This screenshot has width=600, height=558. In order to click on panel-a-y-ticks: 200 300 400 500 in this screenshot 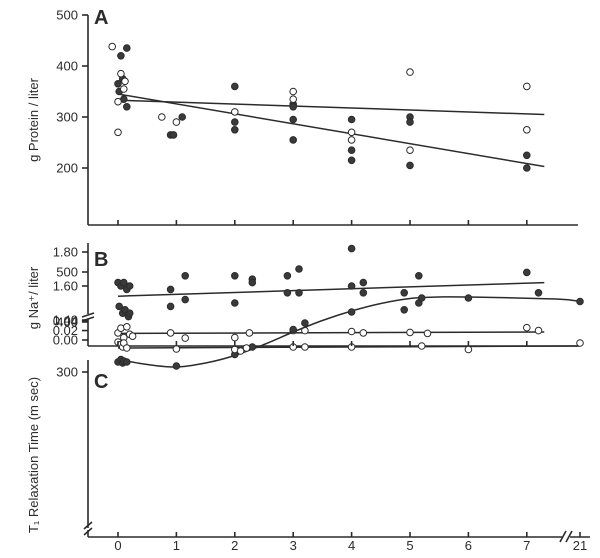, I will do `click(72, 92)`.